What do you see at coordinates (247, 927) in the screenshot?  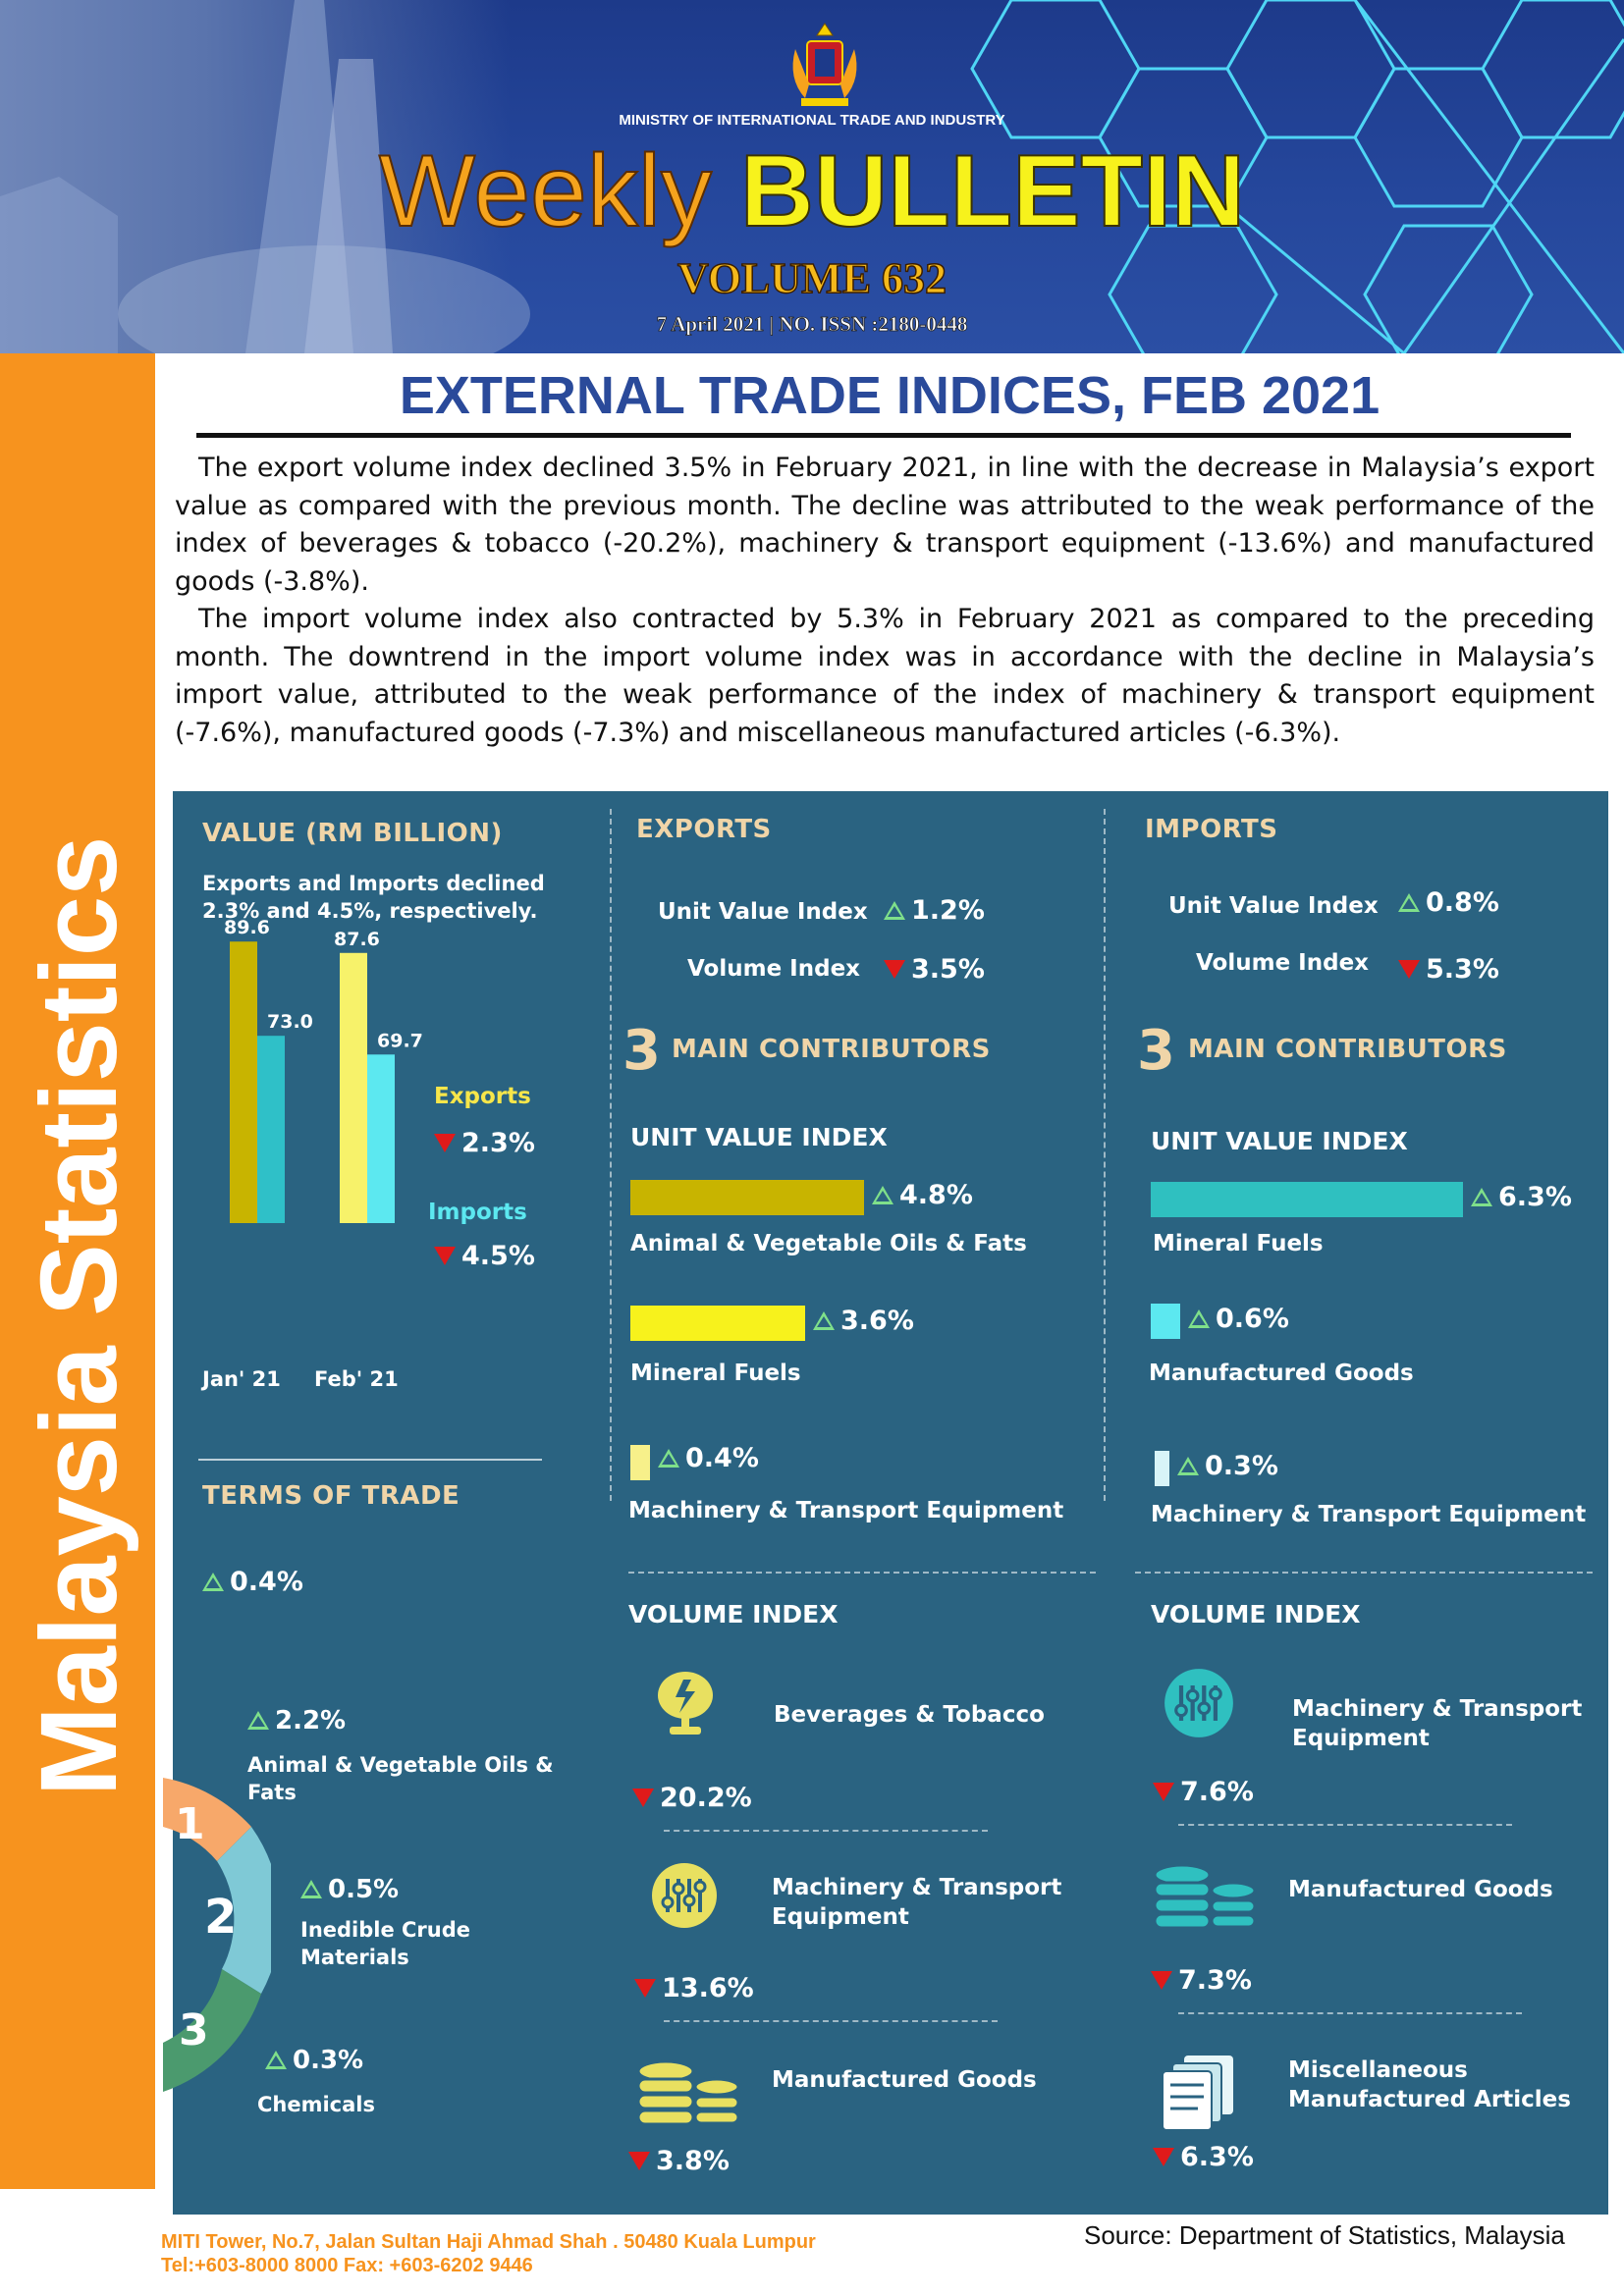 I see `export-value-label: 89.6` at bounding box center [247, 927].